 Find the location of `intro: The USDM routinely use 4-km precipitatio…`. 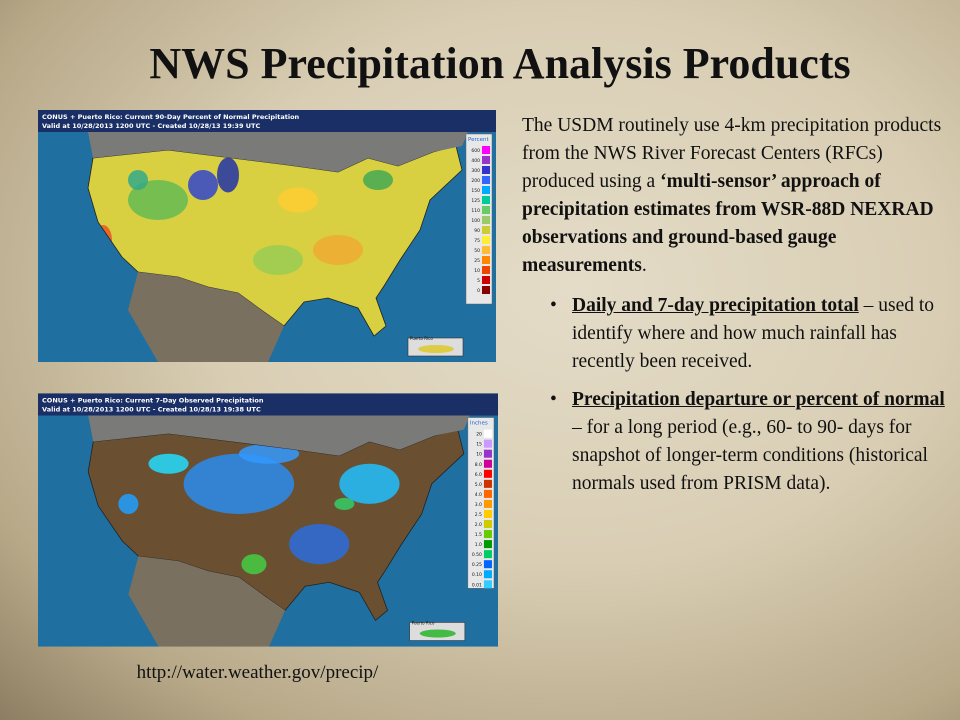

intro: The USDM routinely use 4-km precipitatio… is located at coordinates (738, 196).